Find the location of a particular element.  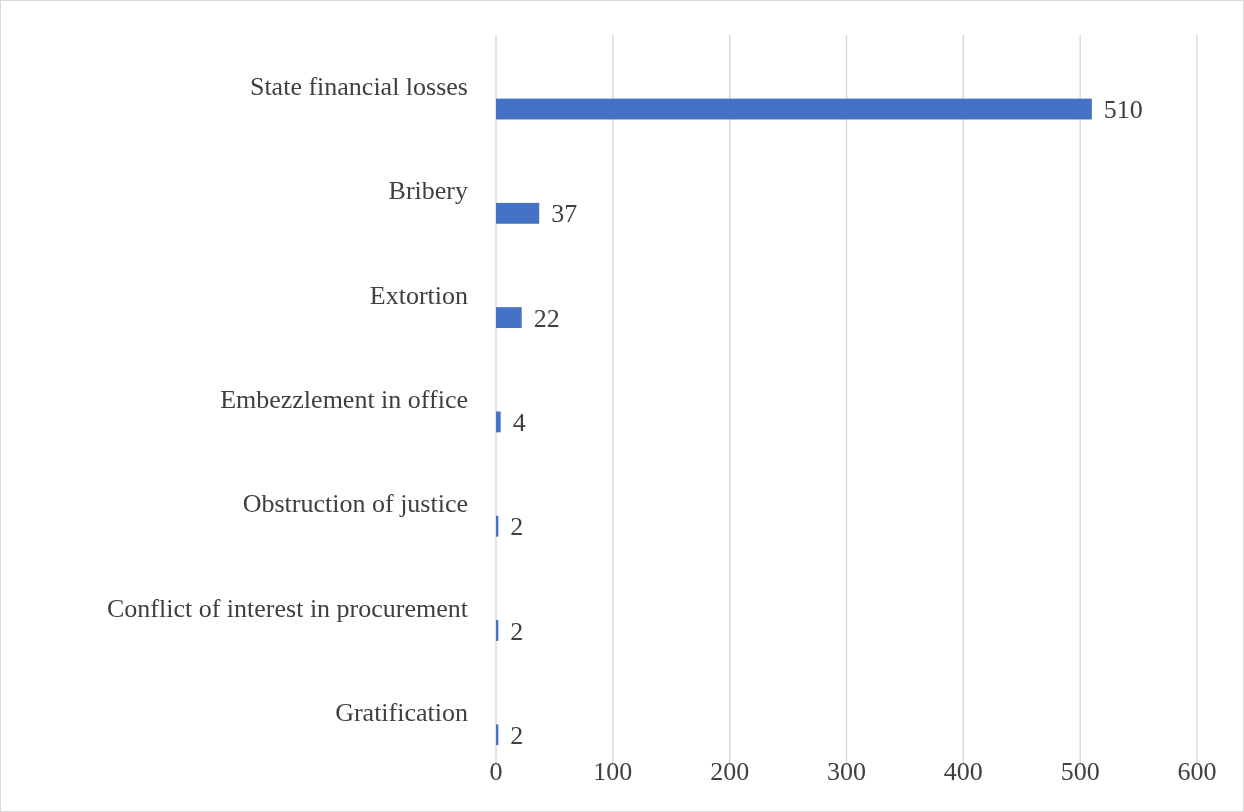

y-tick-label: Extortion is located at coordinates (418, 295).